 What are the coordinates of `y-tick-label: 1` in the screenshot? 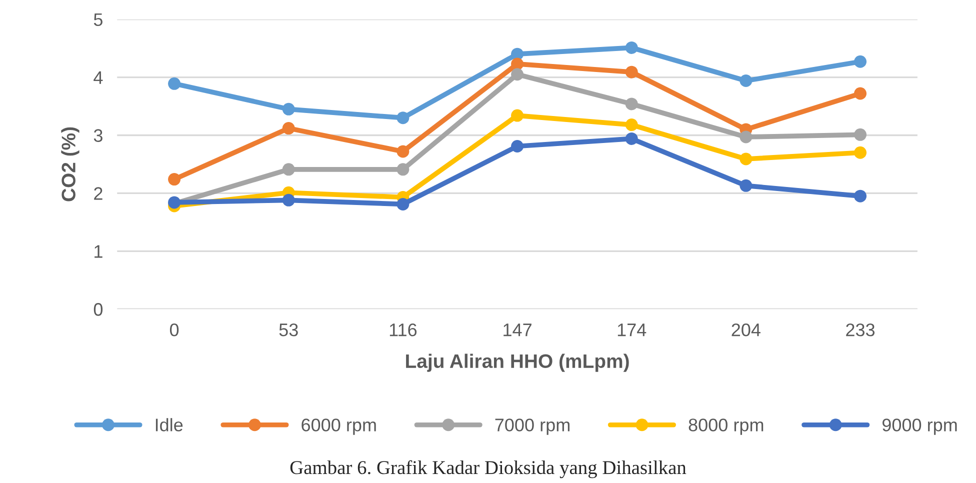 It's located at (98, 251).